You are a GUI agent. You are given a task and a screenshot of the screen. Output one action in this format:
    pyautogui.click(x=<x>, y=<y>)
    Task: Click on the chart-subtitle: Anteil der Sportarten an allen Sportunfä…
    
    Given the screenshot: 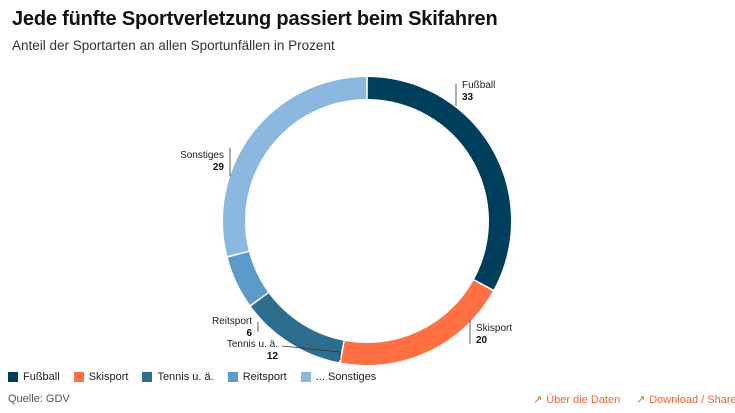 What is the action you would take?
    pyautogui.click(x=173, y=45)
    